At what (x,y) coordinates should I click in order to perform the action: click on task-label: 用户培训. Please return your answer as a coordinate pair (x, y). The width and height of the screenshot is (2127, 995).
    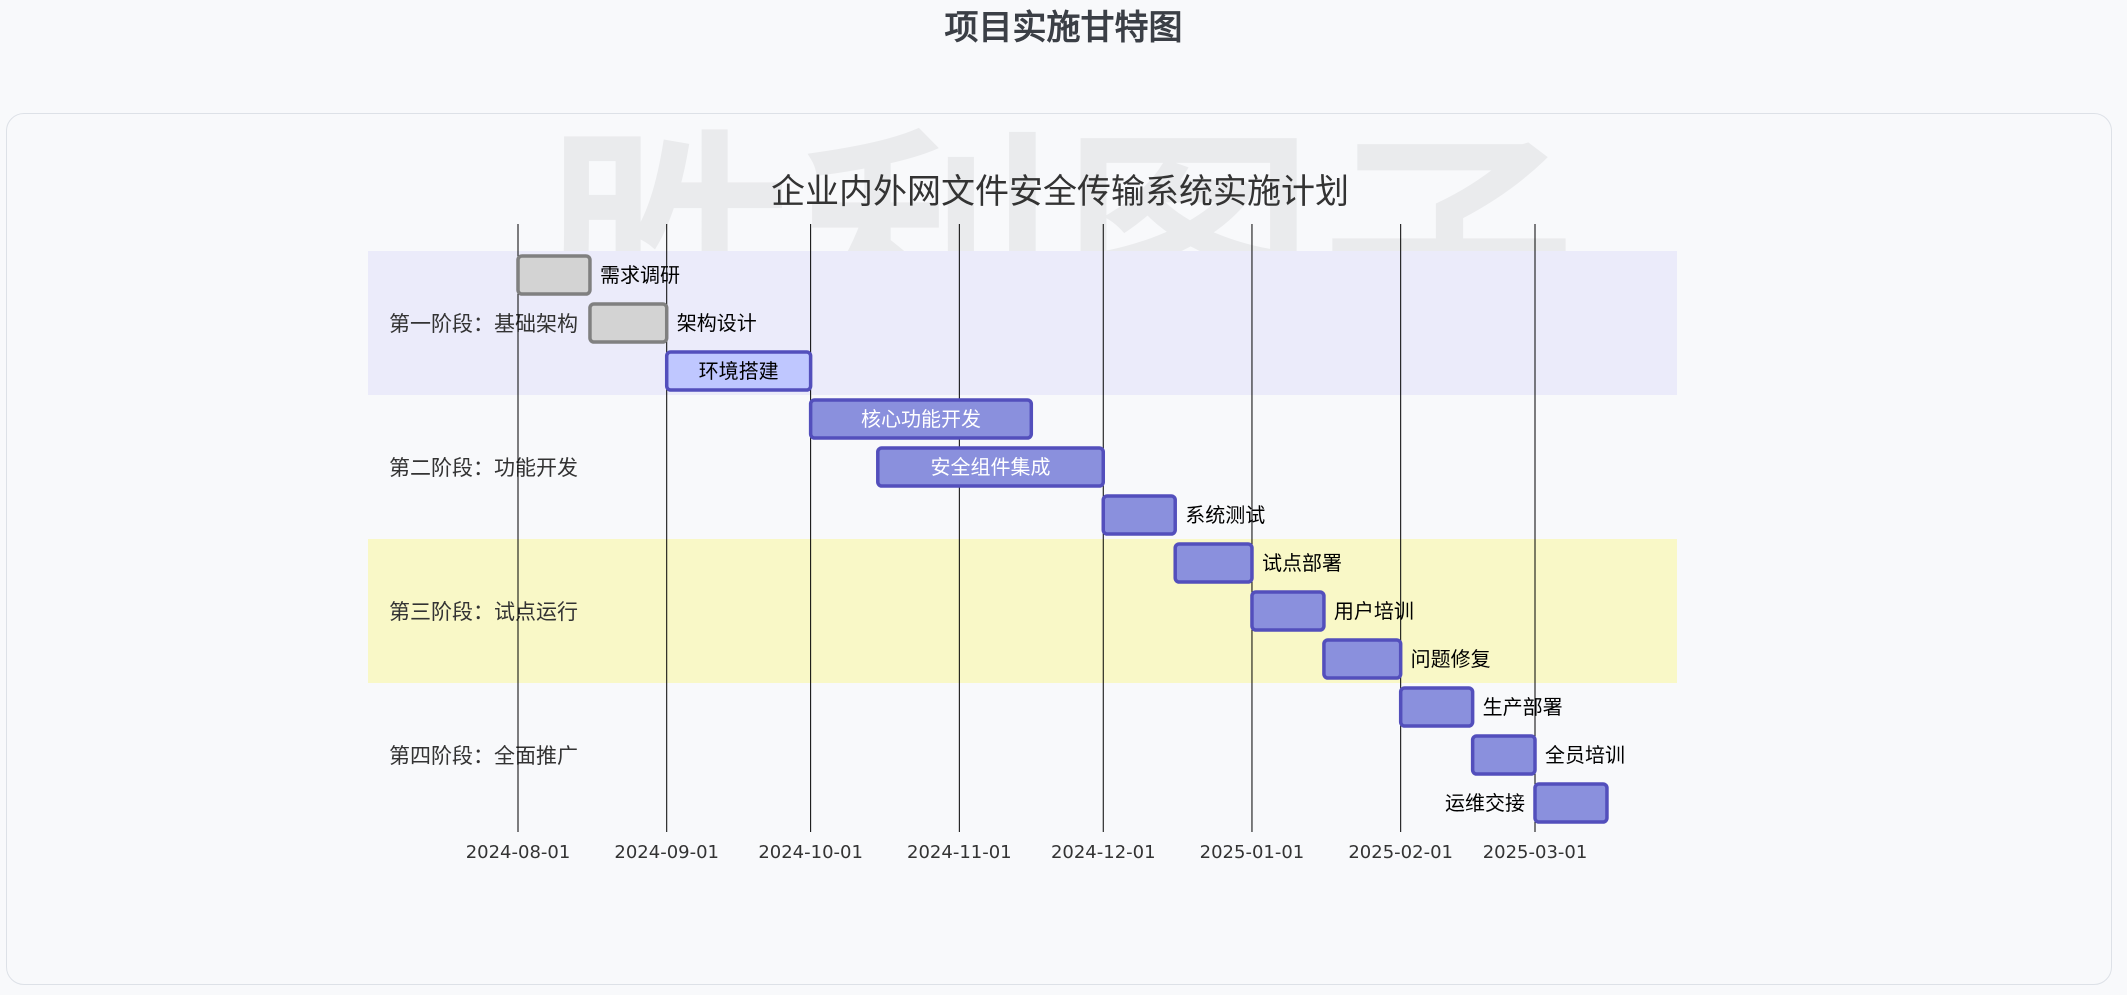
    Looking at the image, I should click on (1374, 611).